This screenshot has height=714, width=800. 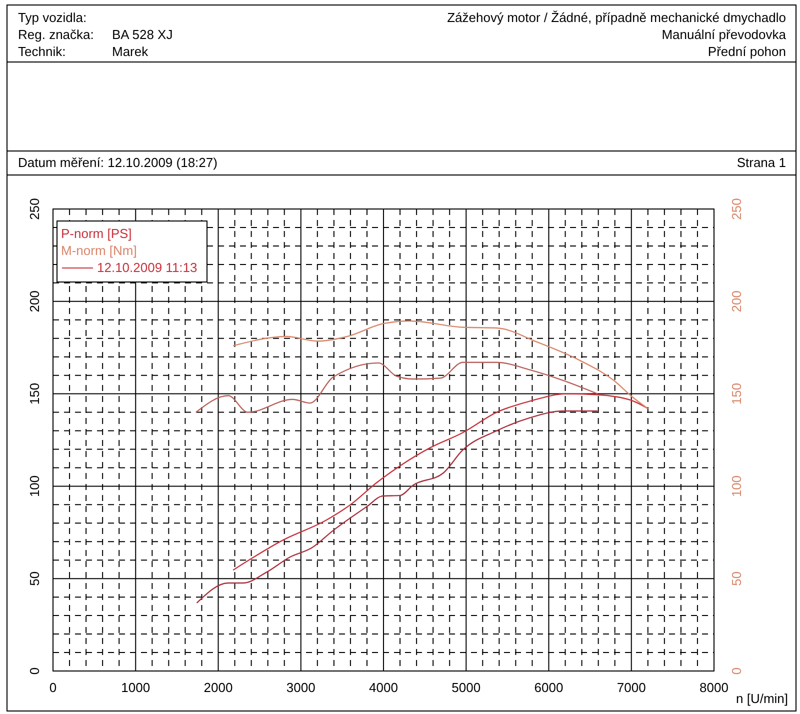 What do you see at coordinates (724, 34) in the screenshot?
I see `text: Manuální převodovka` at bounding box center [724, 34].